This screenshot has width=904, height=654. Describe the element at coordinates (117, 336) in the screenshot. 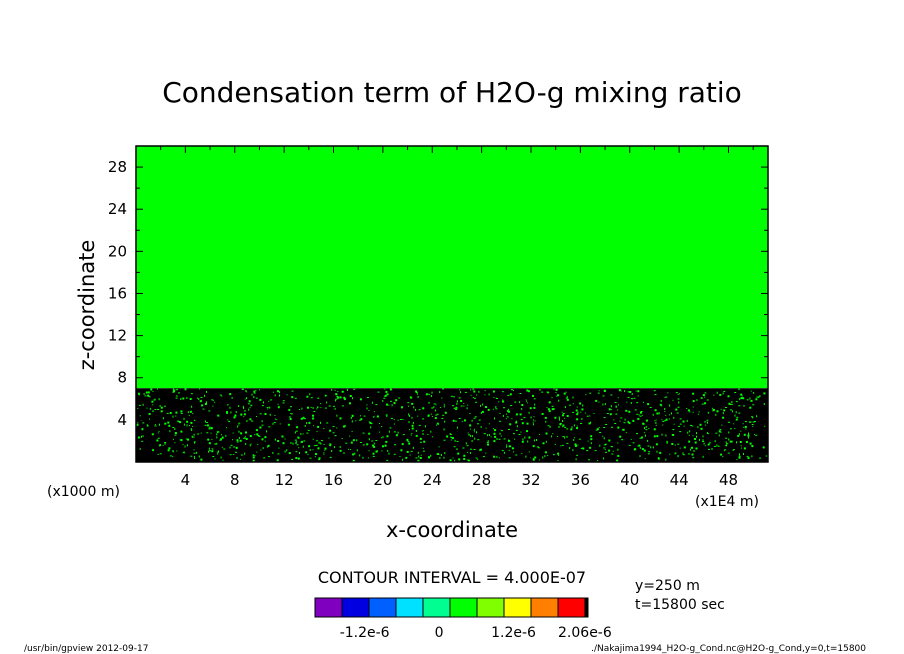

I see `y-tick-label: 12` at that location.